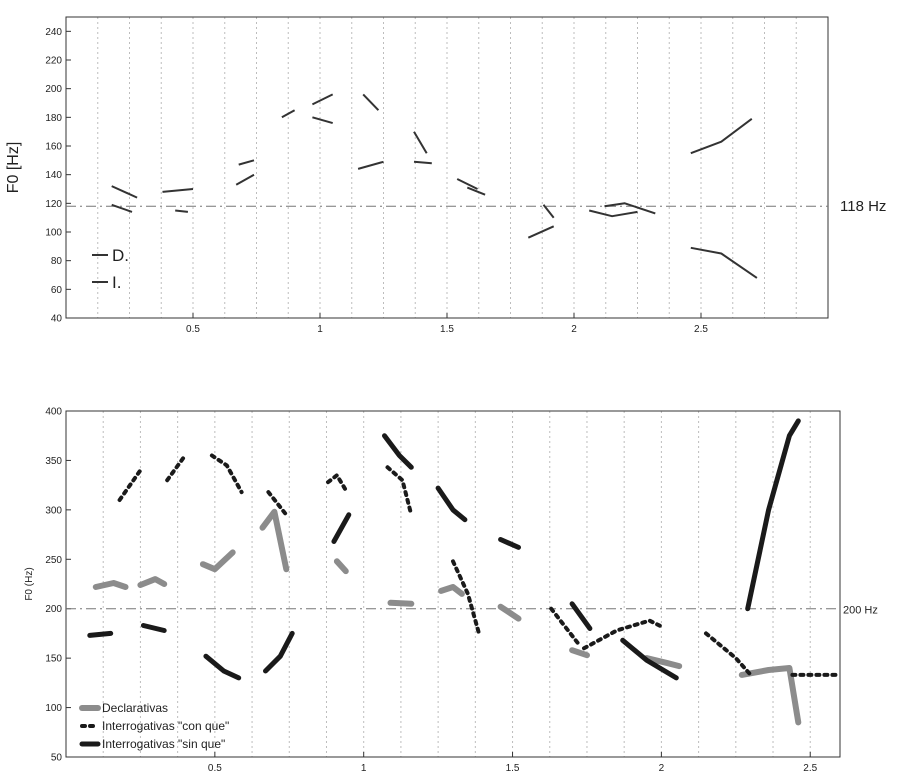 The width and height of the screenshot is (911, 774). What do you see at coordinates (13, 168) in the screenshot?
I see `y-axis-label: F0 [Hz]` at bounding box center [13, 168].